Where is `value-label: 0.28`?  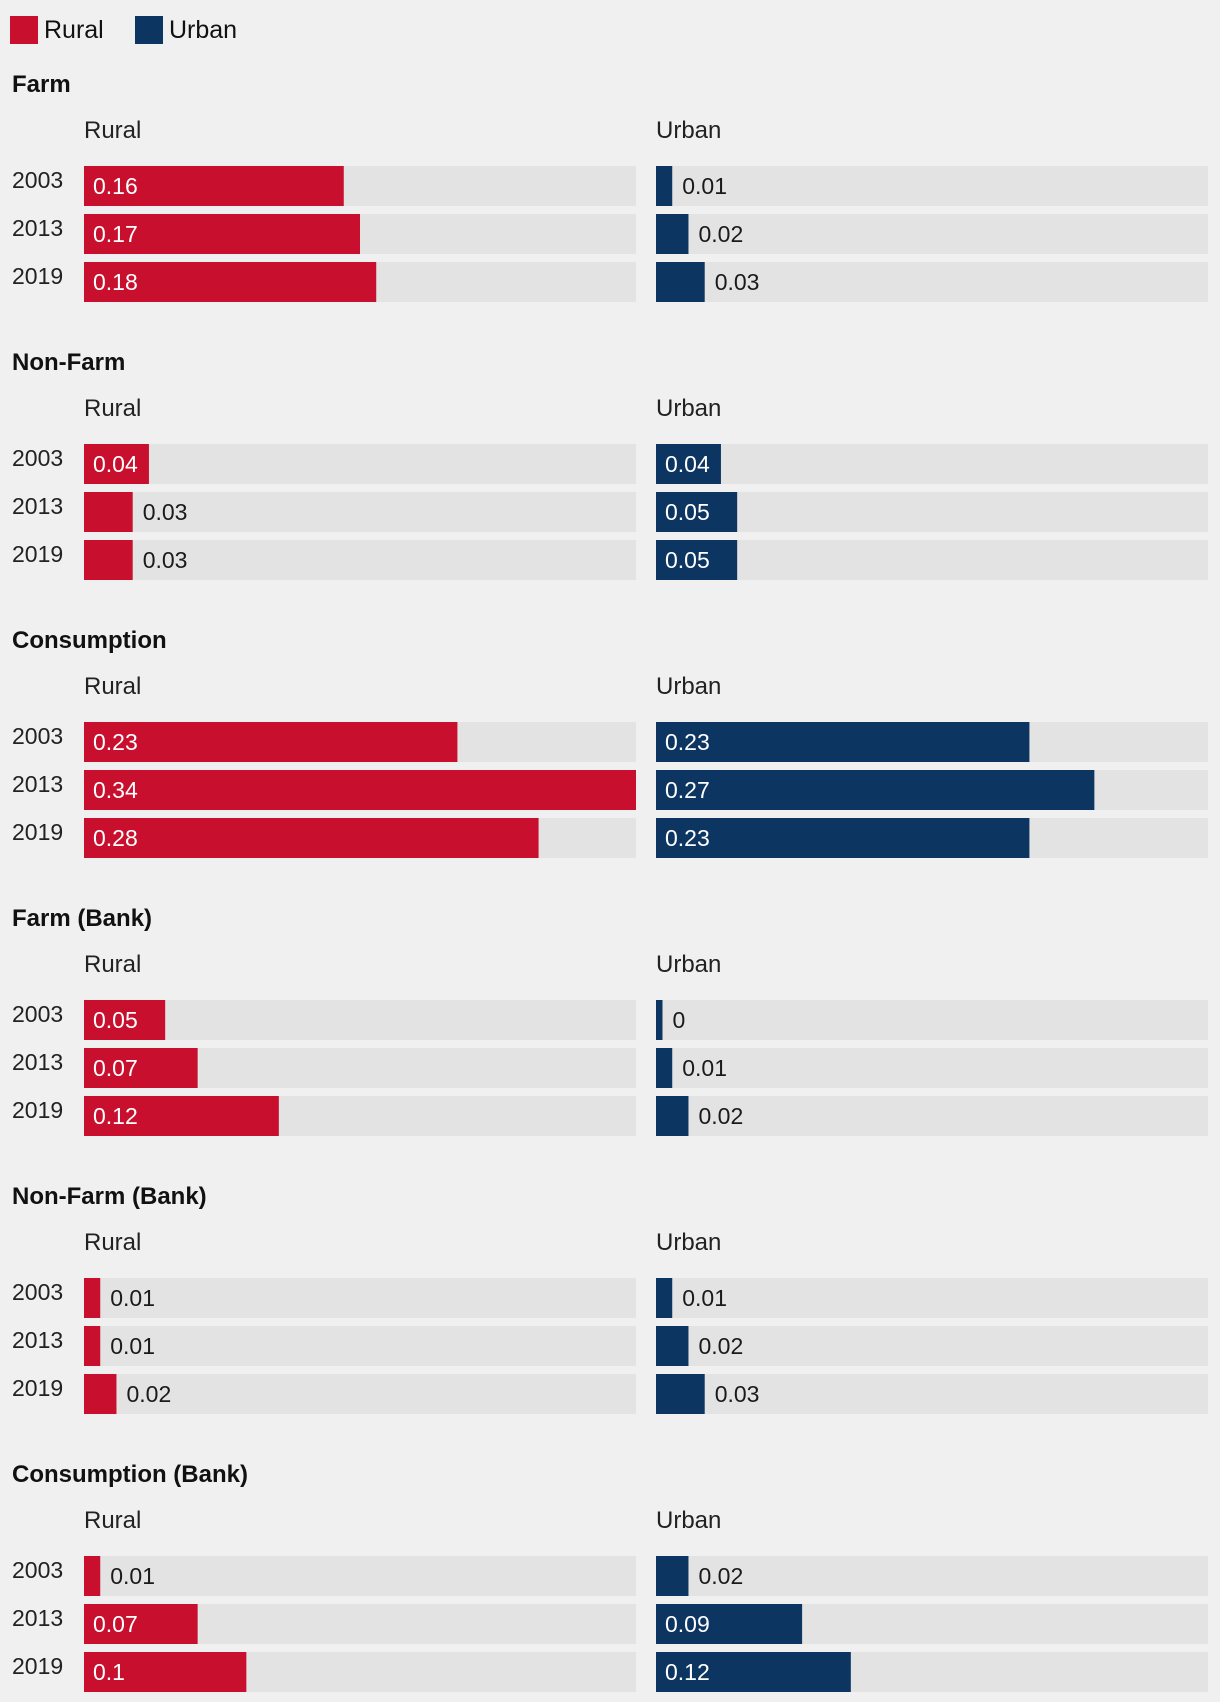
value-label: 0.28 is located at coordinates (115, 838).